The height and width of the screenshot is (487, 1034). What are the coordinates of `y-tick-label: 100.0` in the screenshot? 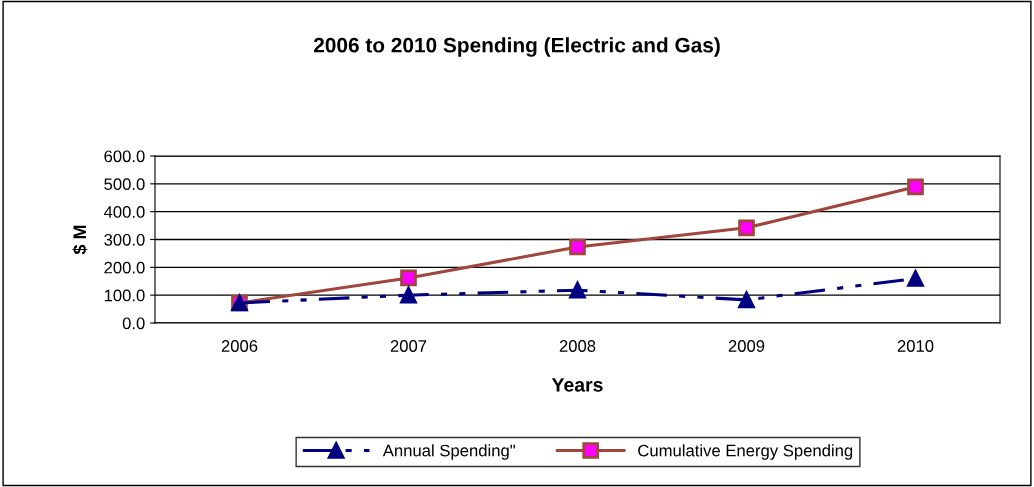 It's located at (124, 295).